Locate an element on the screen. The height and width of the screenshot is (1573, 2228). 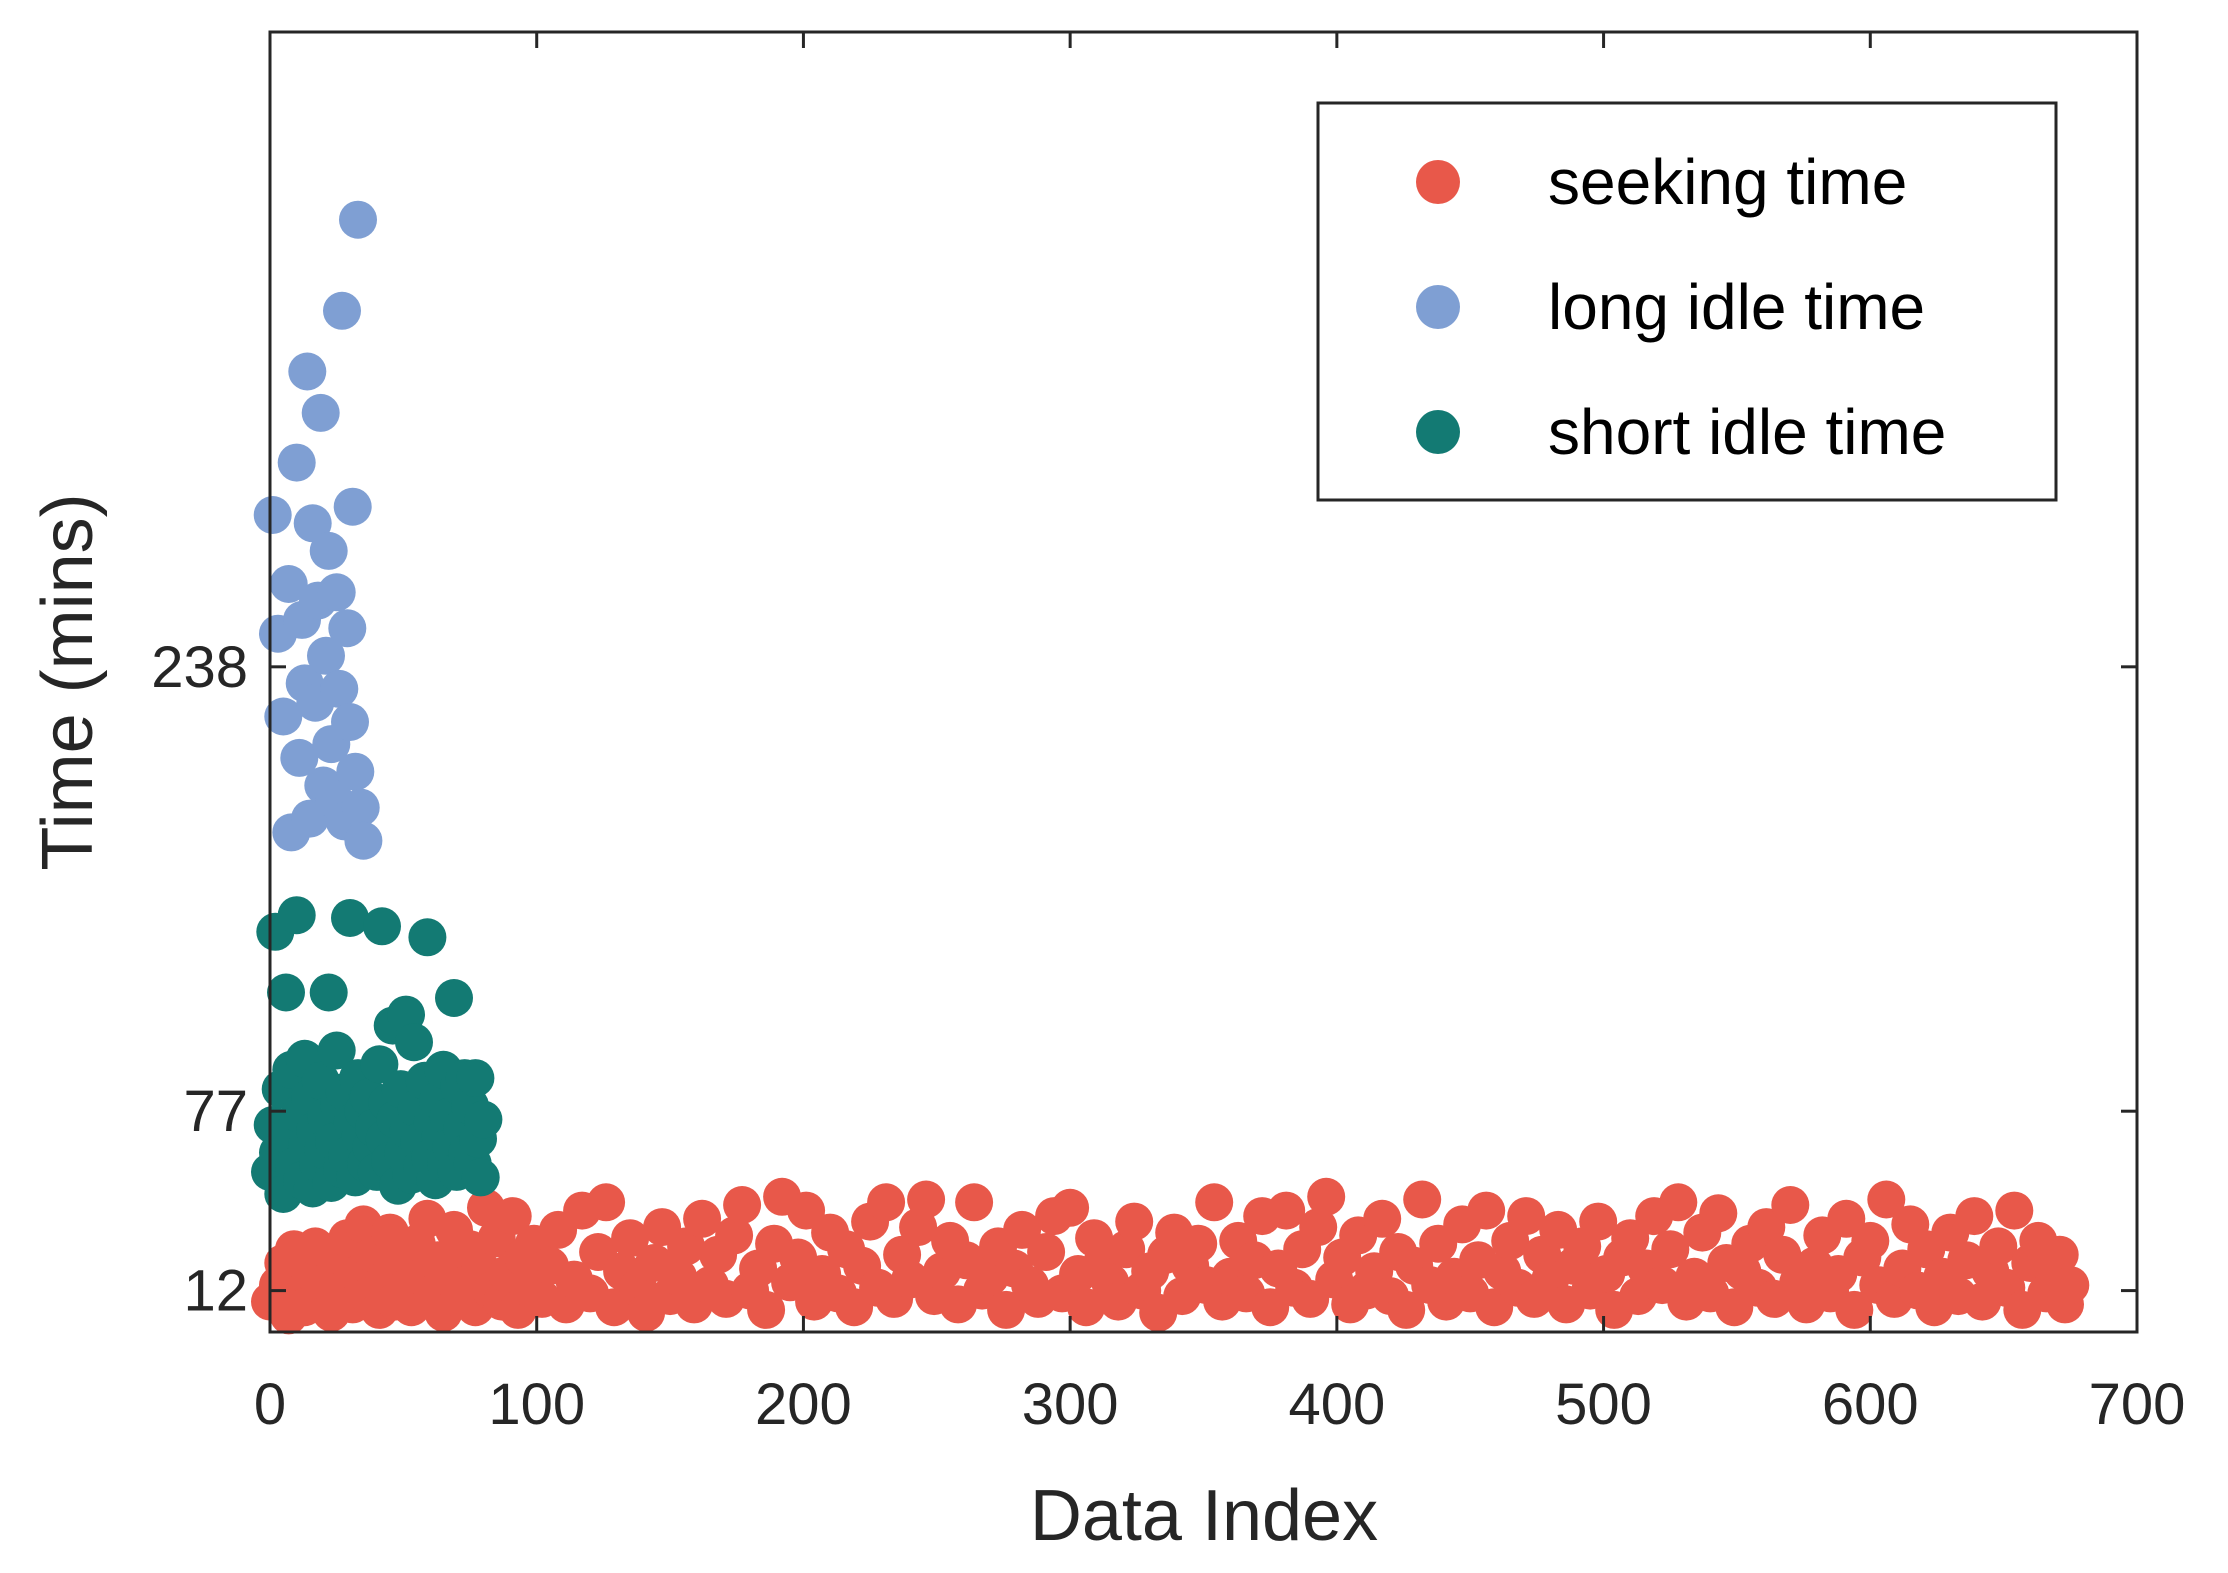
legend-entry-seeking-time: seeking time is located at coordinates (1661, 182).